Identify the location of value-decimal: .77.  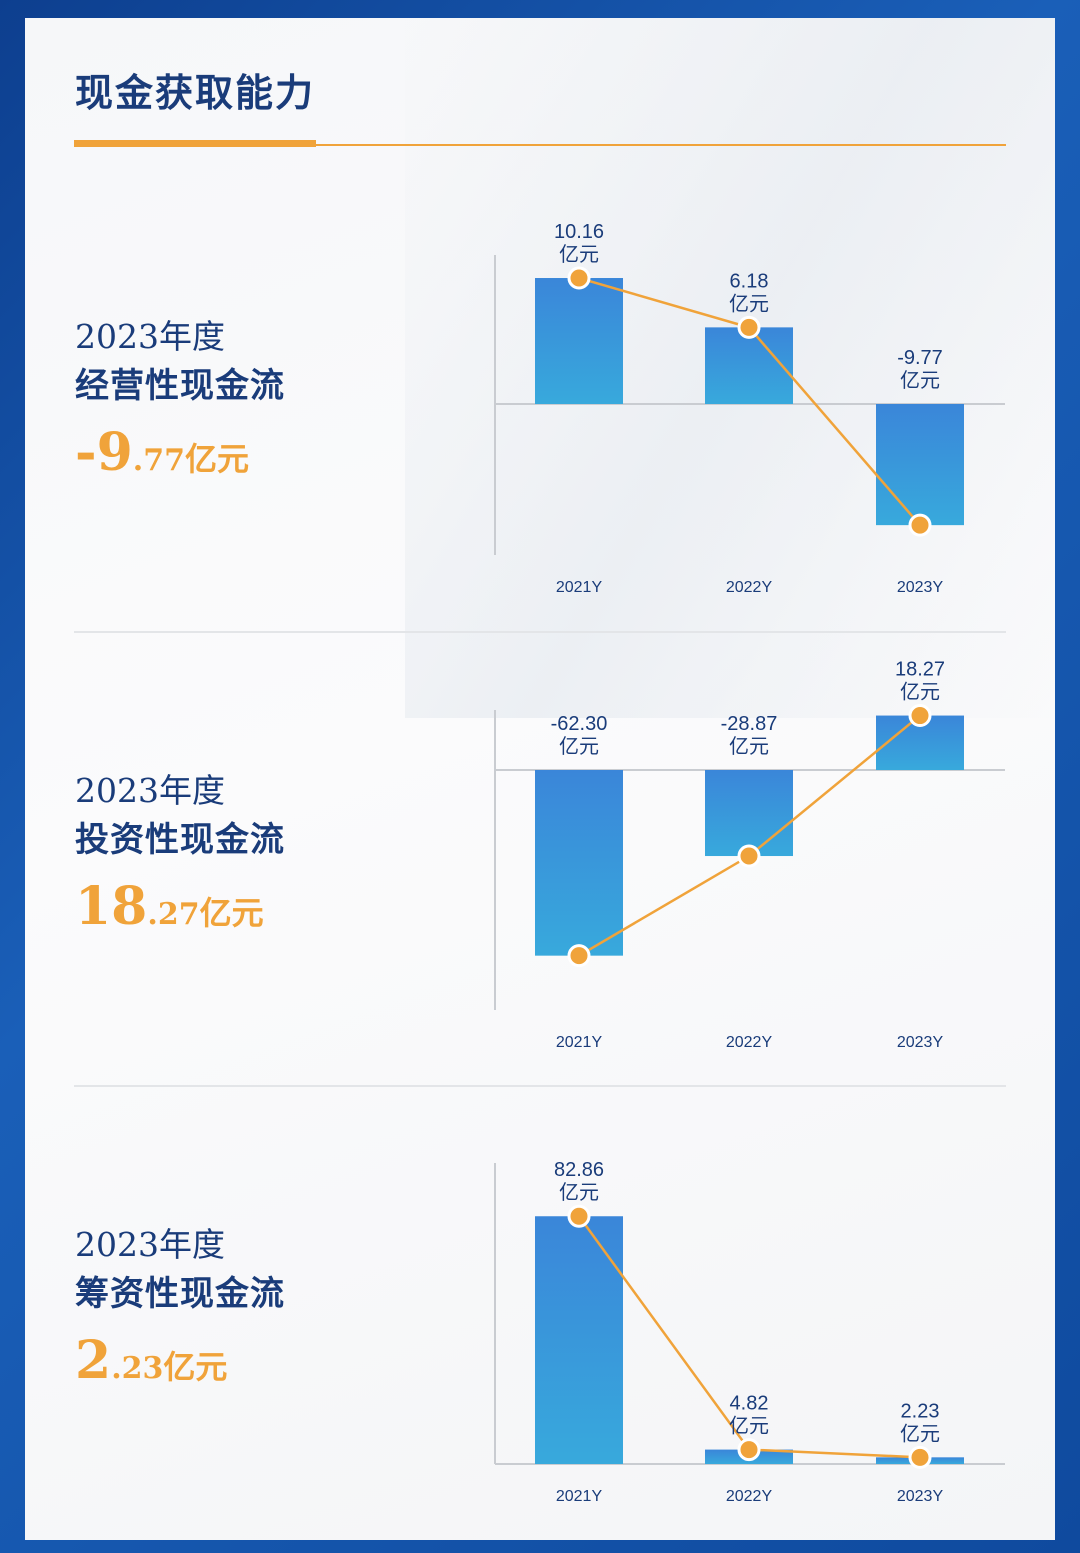
(158, 460).